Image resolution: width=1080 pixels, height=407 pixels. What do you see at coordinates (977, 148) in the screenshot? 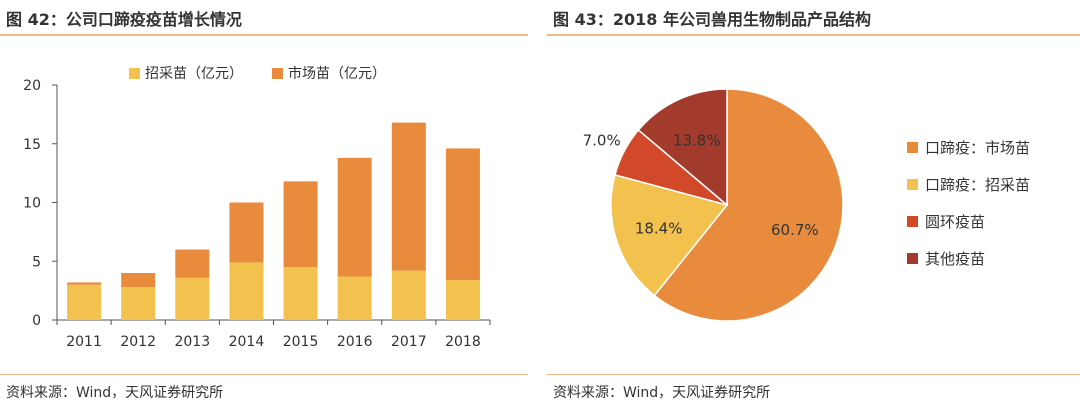
I see `legend-label: 口蹄疫：市场苗` at bounding box center [977, 148].